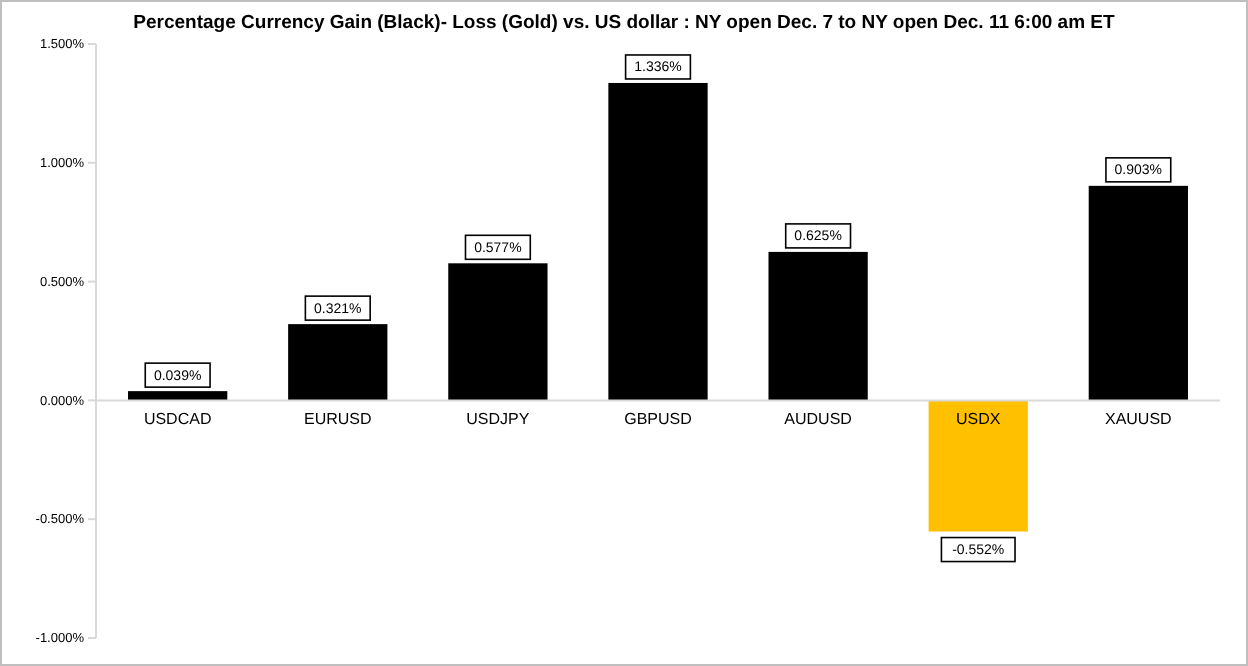  What do you see at coordinates (978, 466) in the screenshot?
I see `bar` at bounding box center [978, 466].